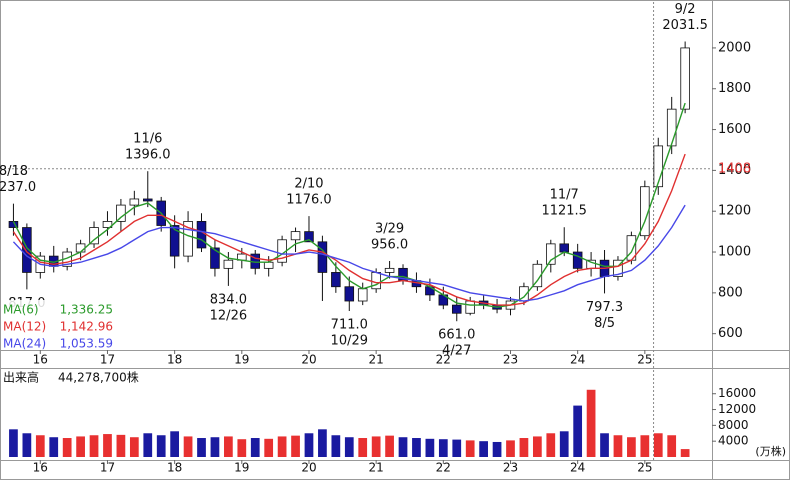 This screenshot has width=790, height=480. Describe the element at coordinates (604, 323) in the screenshot. I see `annotation-date: 8/5` at that location.